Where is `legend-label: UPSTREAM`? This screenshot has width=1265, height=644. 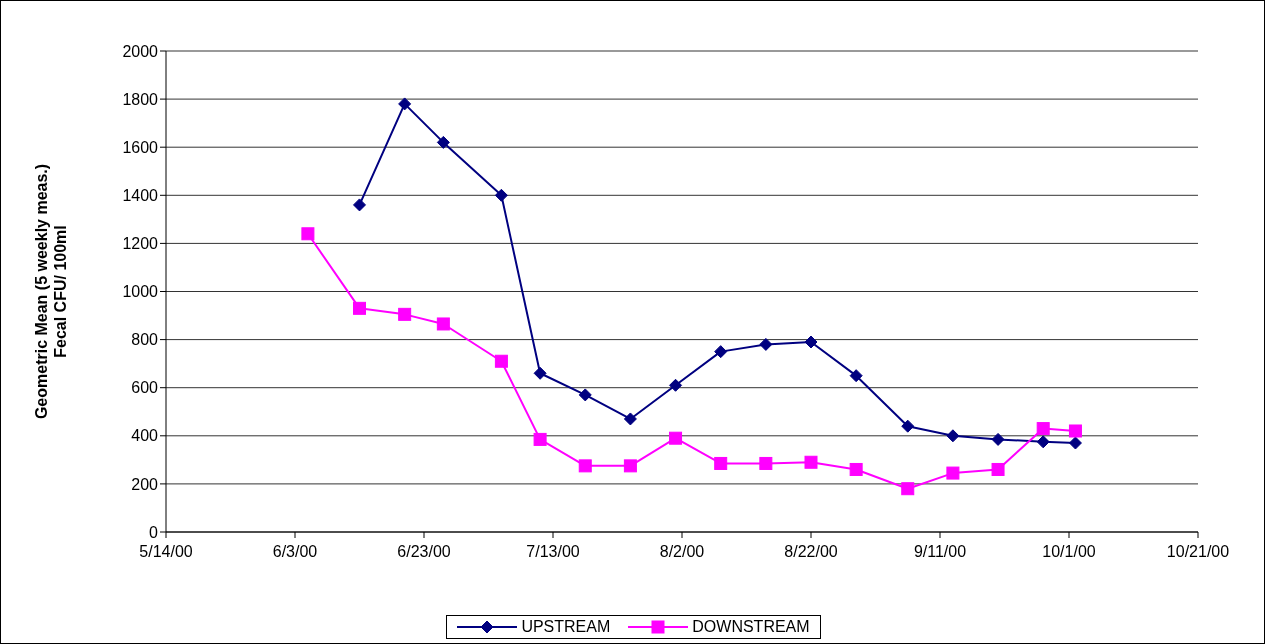 legend-label: UPSTREAM is located at coordinates (566, 627).